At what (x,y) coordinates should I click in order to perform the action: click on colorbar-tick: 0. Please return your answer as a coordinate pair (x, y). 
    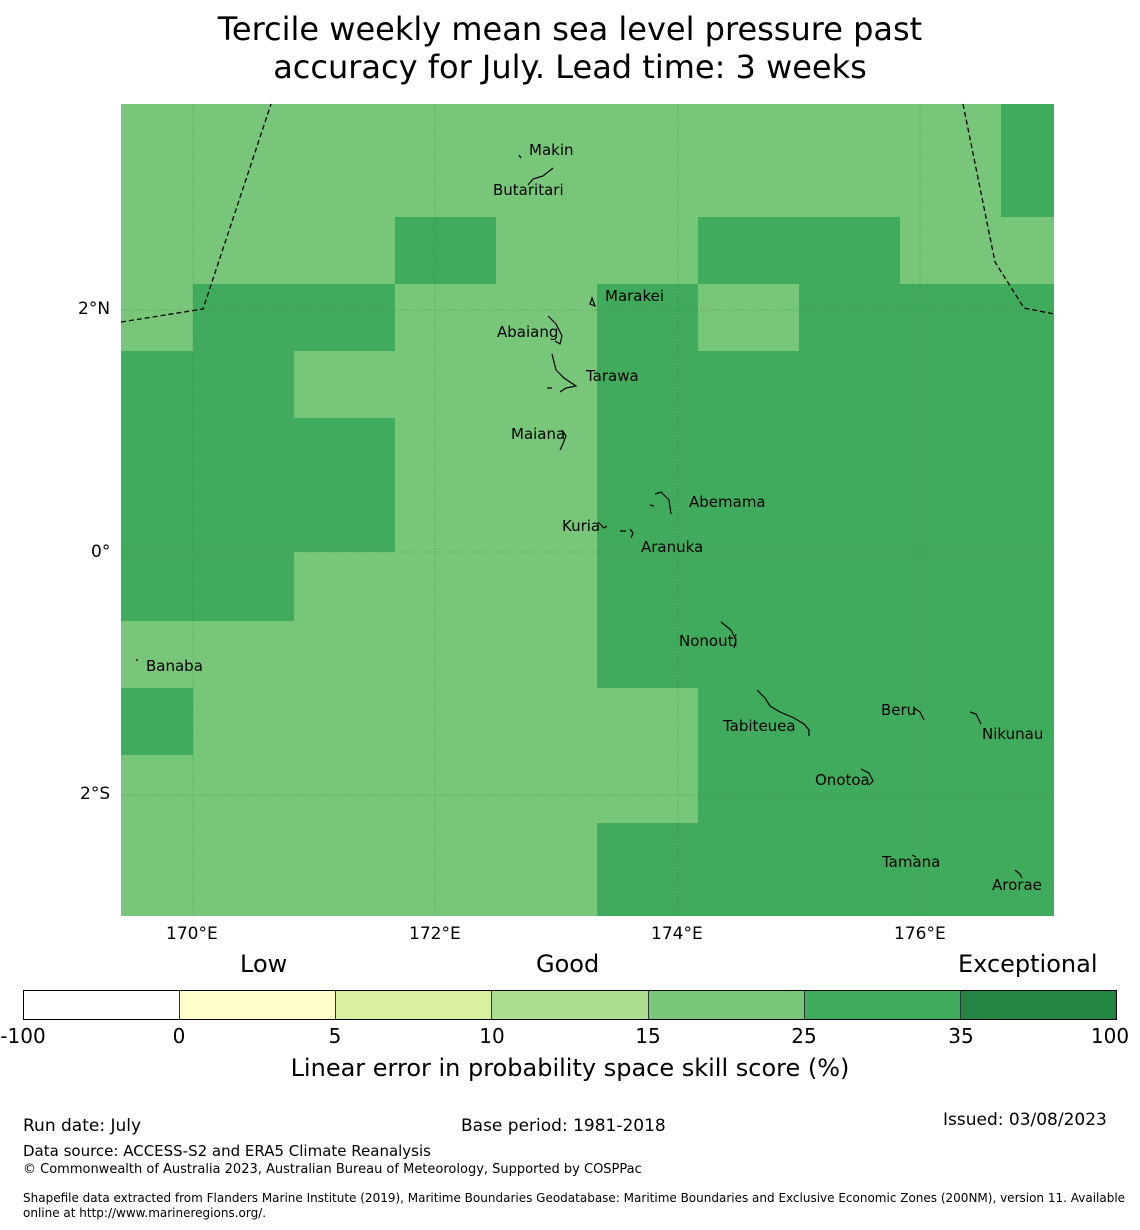
    Looking at the image, I should click on (179, 1036).